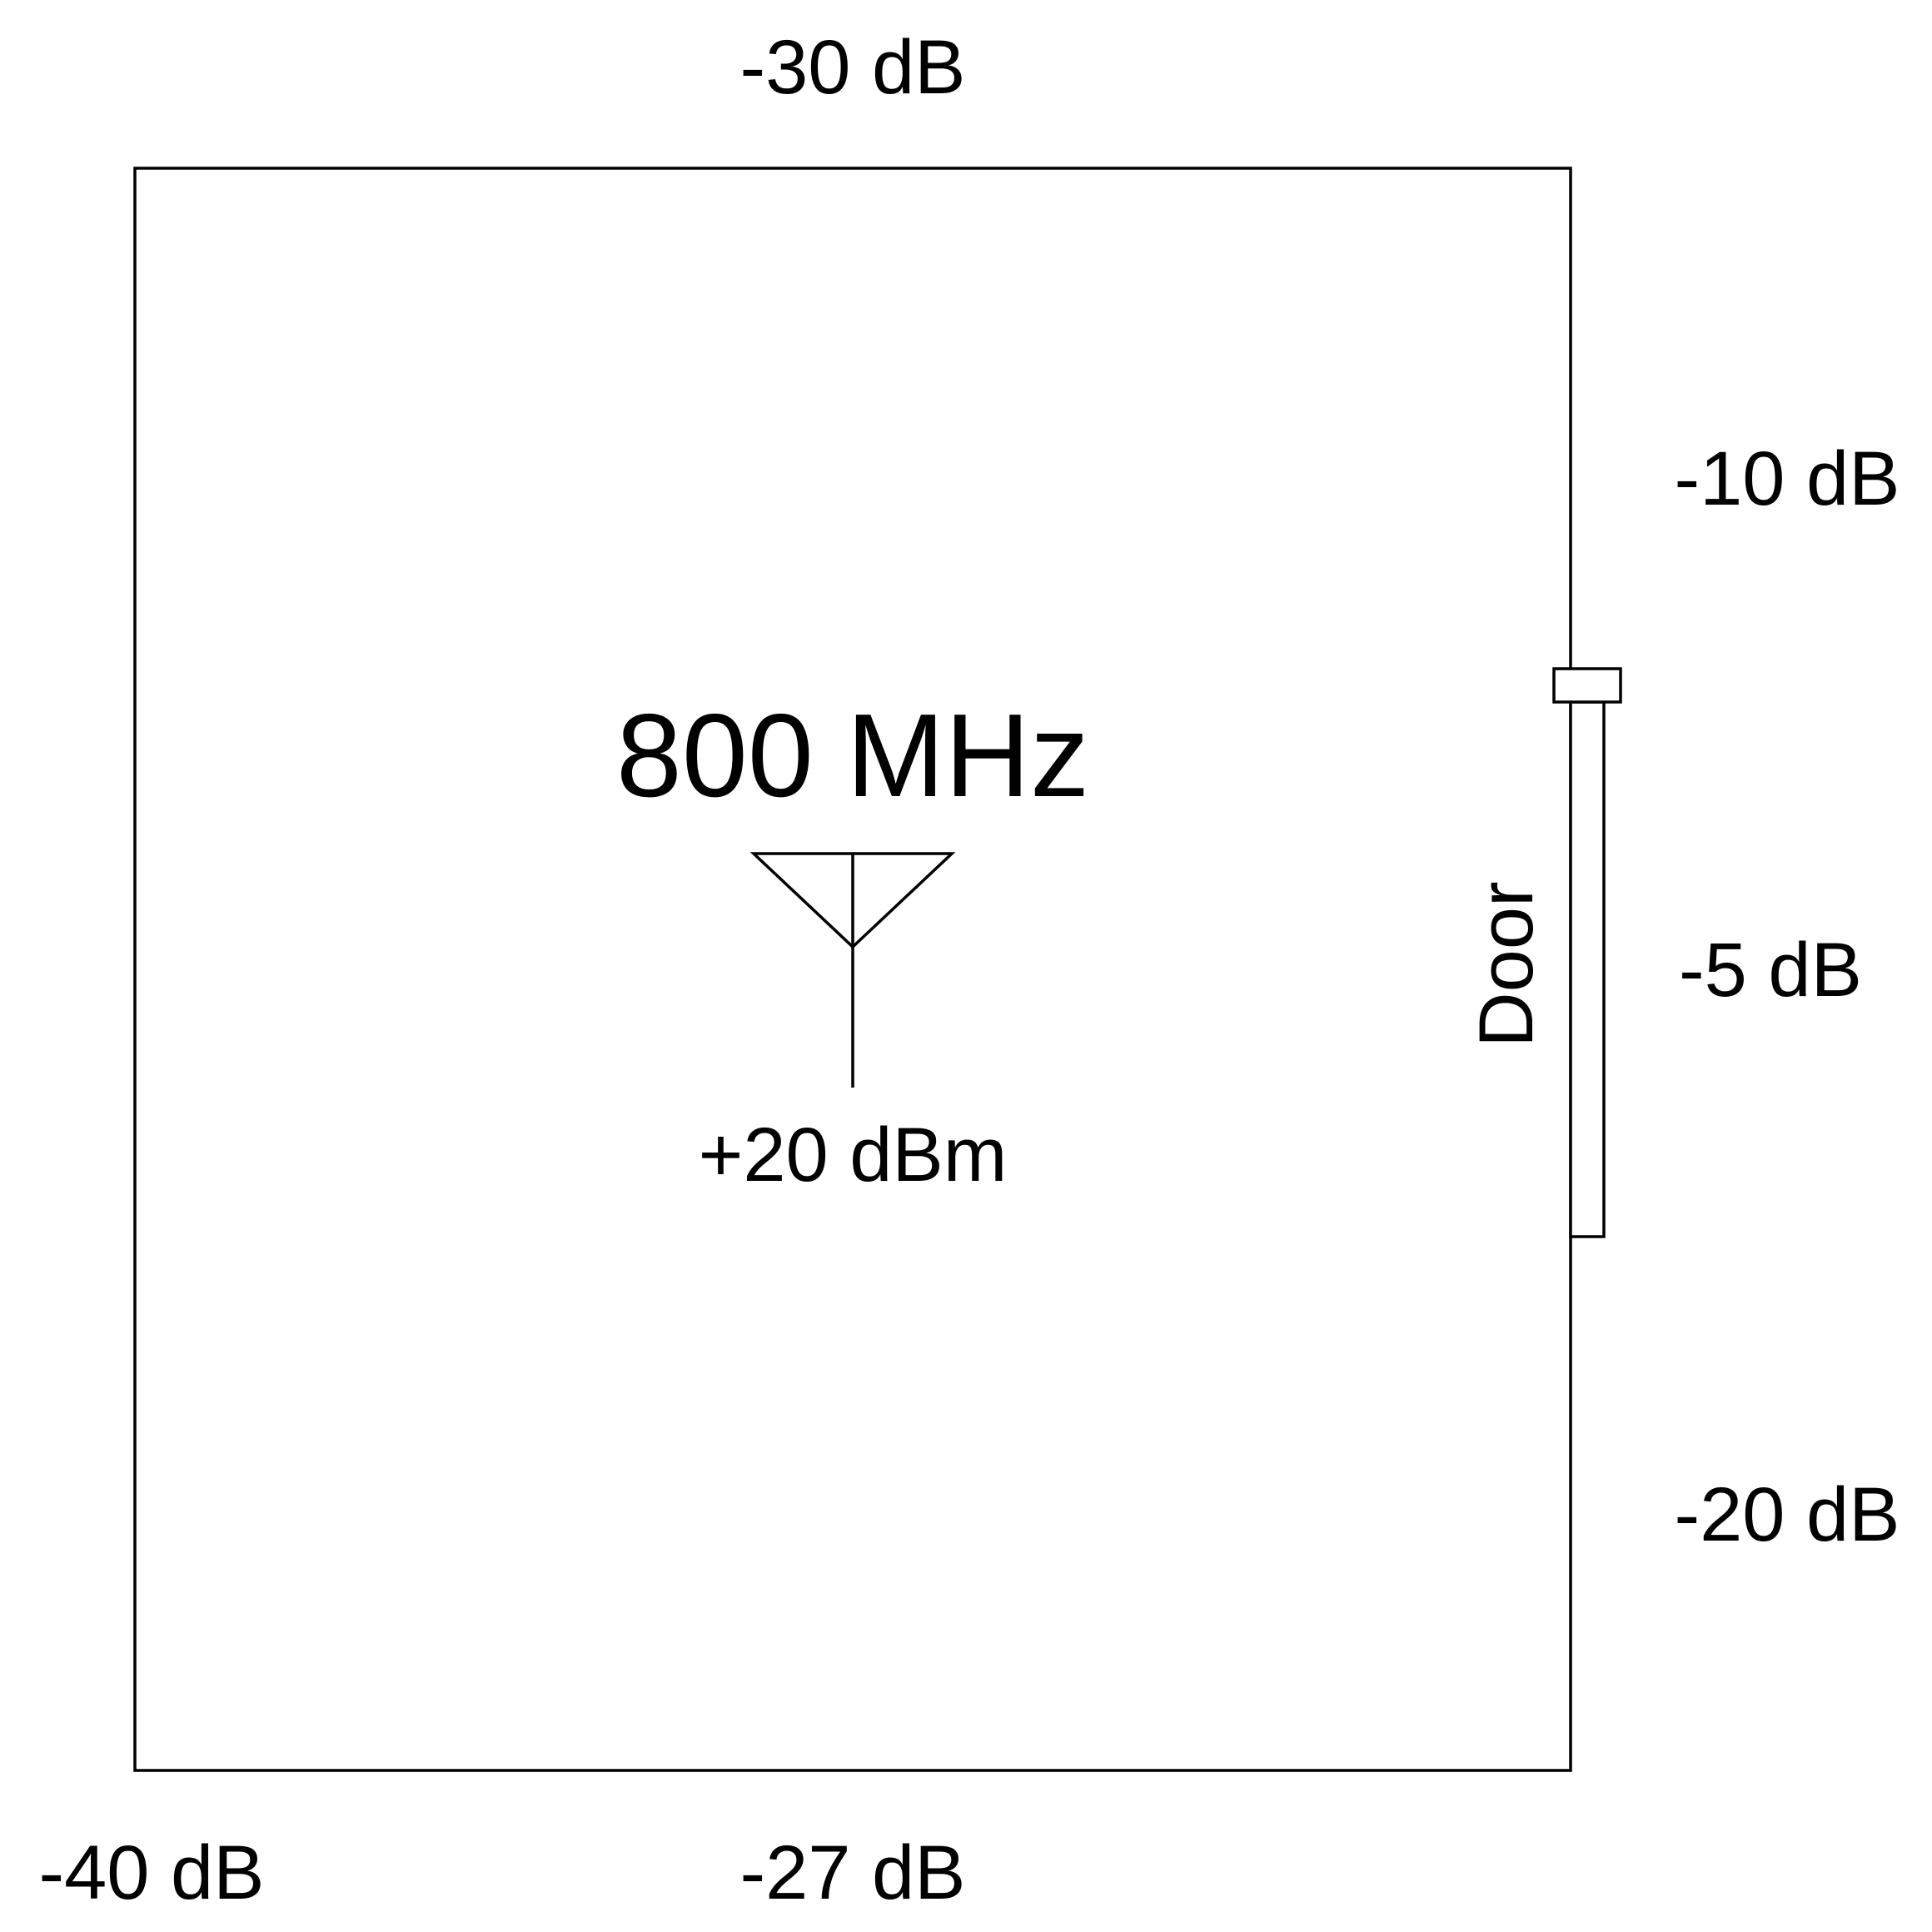 The height and width of the screenshot is (1932, 1932). What do you see at coordinates (1787, 1514) in the screenshot?
I see `attenuation-right-lower-label: -20 dB` at bounding box center [1787, 1514].